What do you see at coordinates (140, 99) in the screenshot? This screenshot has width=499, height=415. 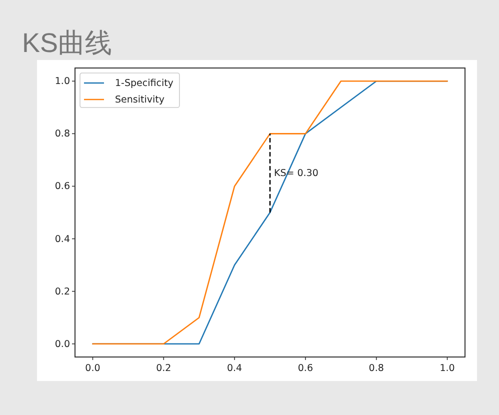 I see `legend-label: Sensitivity` at bounding box center [140, 99].